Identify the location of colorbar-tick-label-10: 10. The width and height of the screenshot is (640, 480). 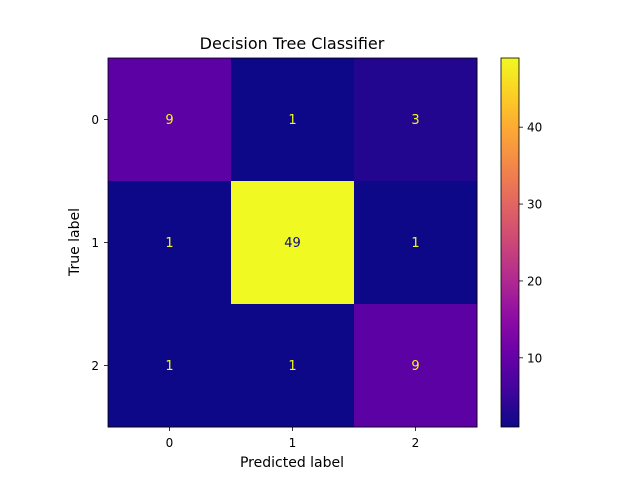
(534, 358).